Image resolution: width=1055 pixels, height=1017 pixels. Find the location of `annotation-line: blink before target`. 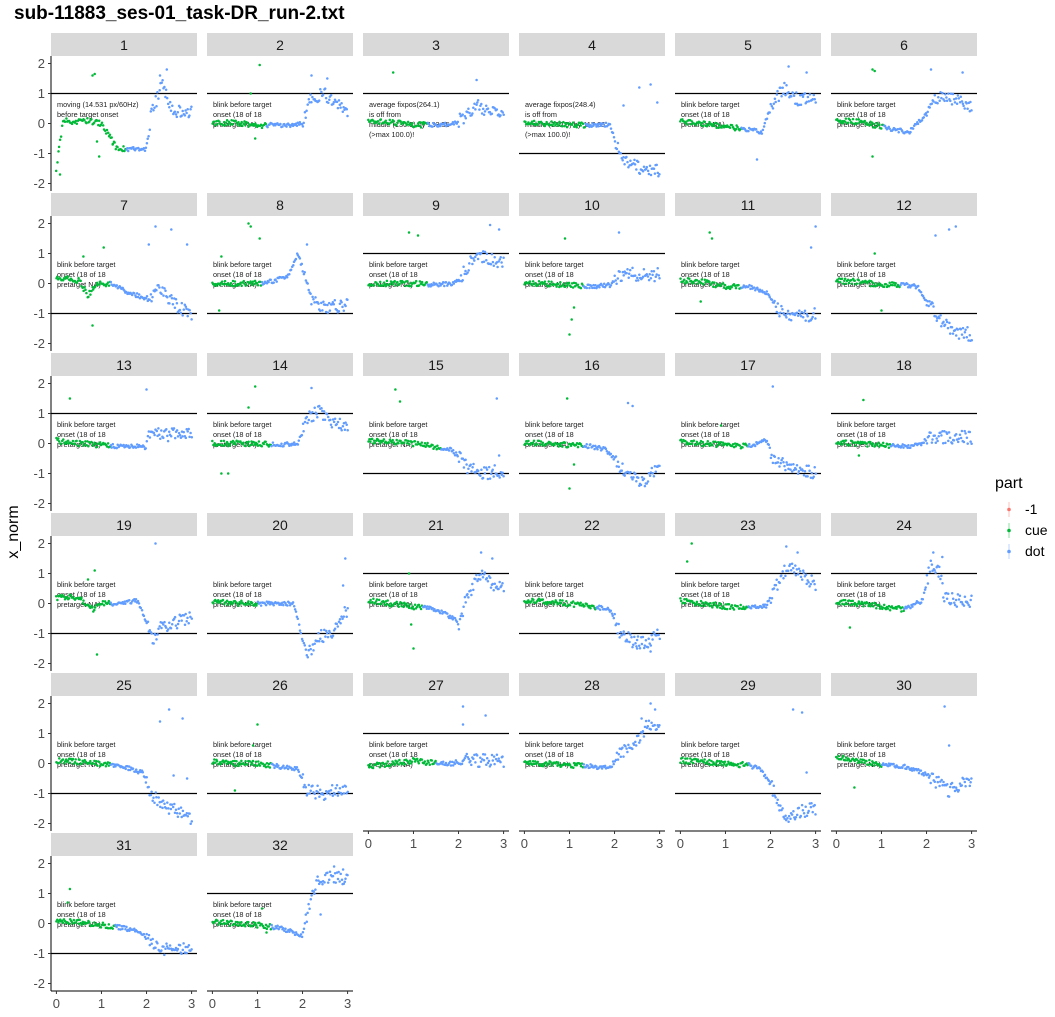

annotation-line: blink before target is located at coordinates (710, 424).